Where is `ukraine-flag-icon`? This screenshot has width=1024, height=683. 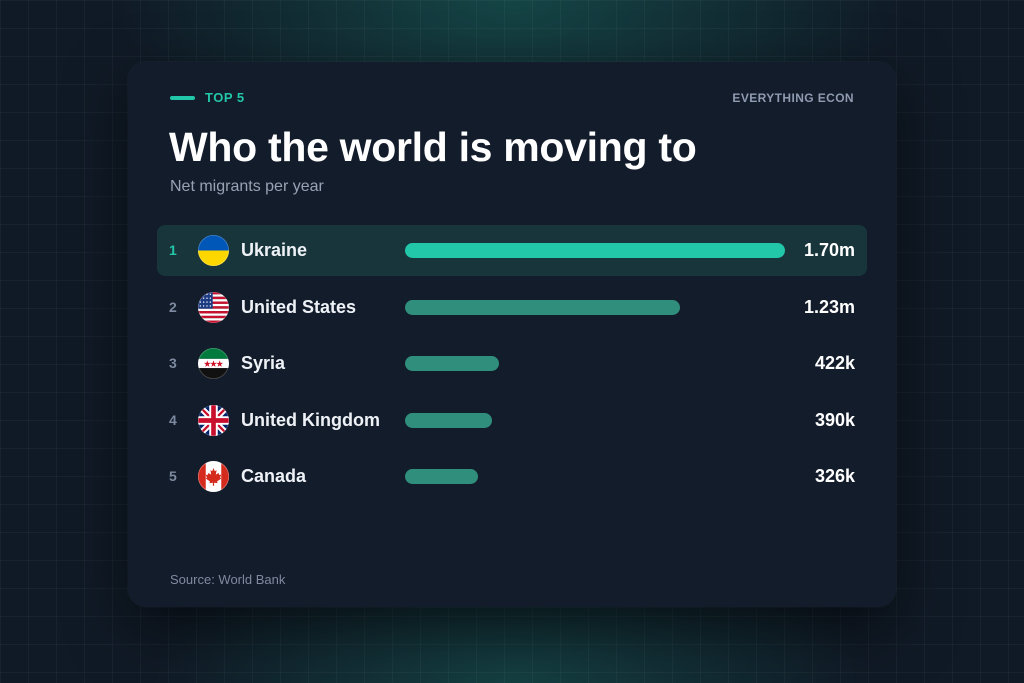
ukraine-flag-icon is located at coordinates (213, 250).